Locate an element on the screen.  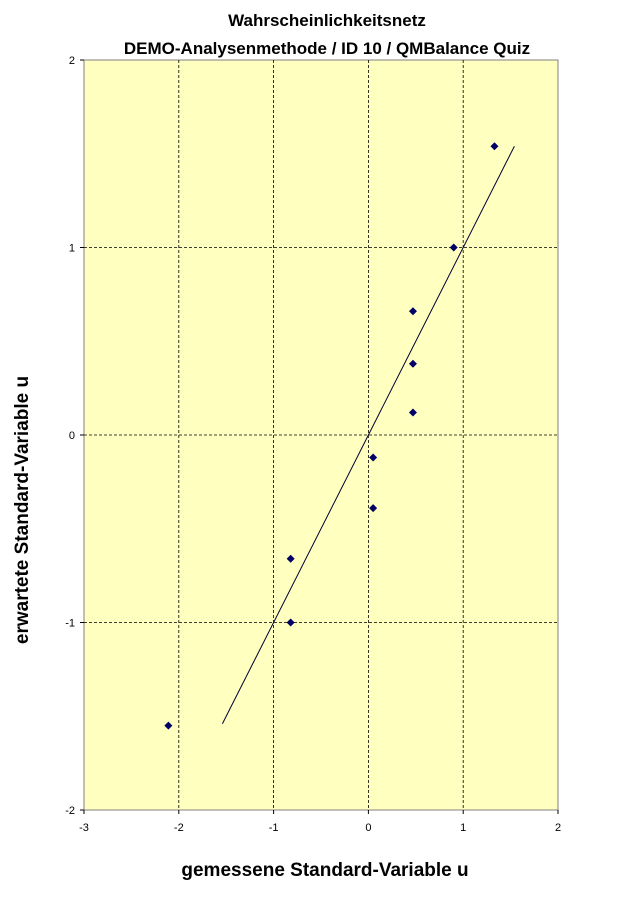
x-tick-label: -3 is located at coordinates (84, 828).